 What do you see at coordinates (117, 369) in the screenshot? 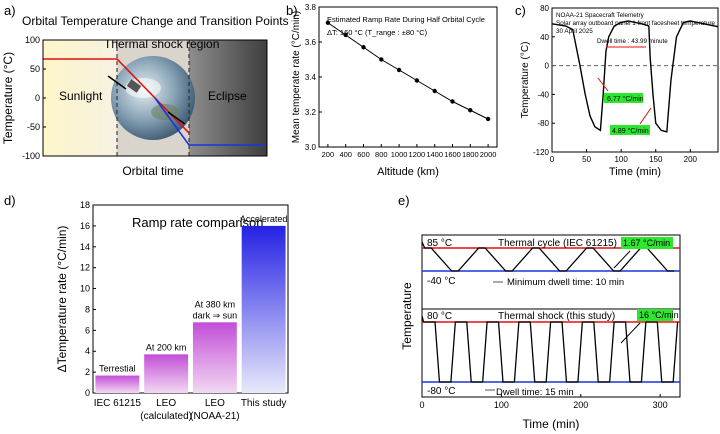
I see `d-bar-label: Terrestial` at bounding box center [117, 369].